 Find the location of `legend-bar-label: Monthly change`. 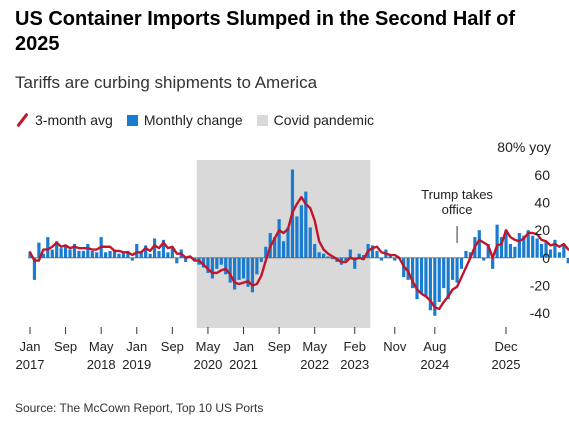

legend-bar-label: Monthly change is located at coordinates (193, 120).